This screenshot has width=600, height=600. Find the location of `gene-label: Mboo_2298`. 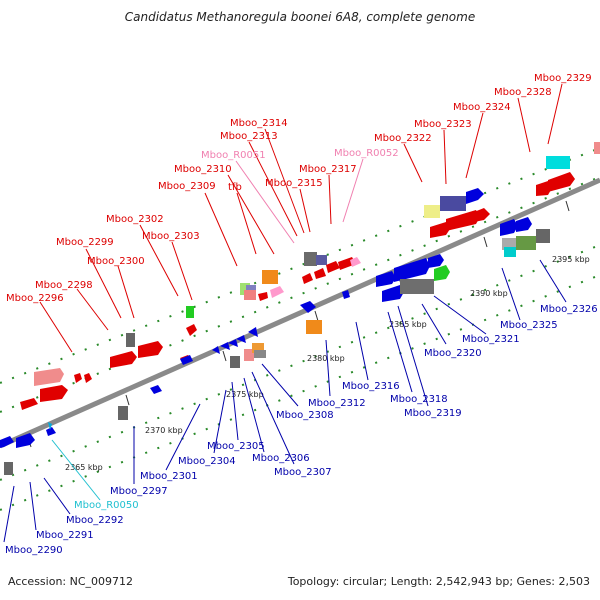

gene-label: Mboo_2298 is located at coordinates (64, 285).